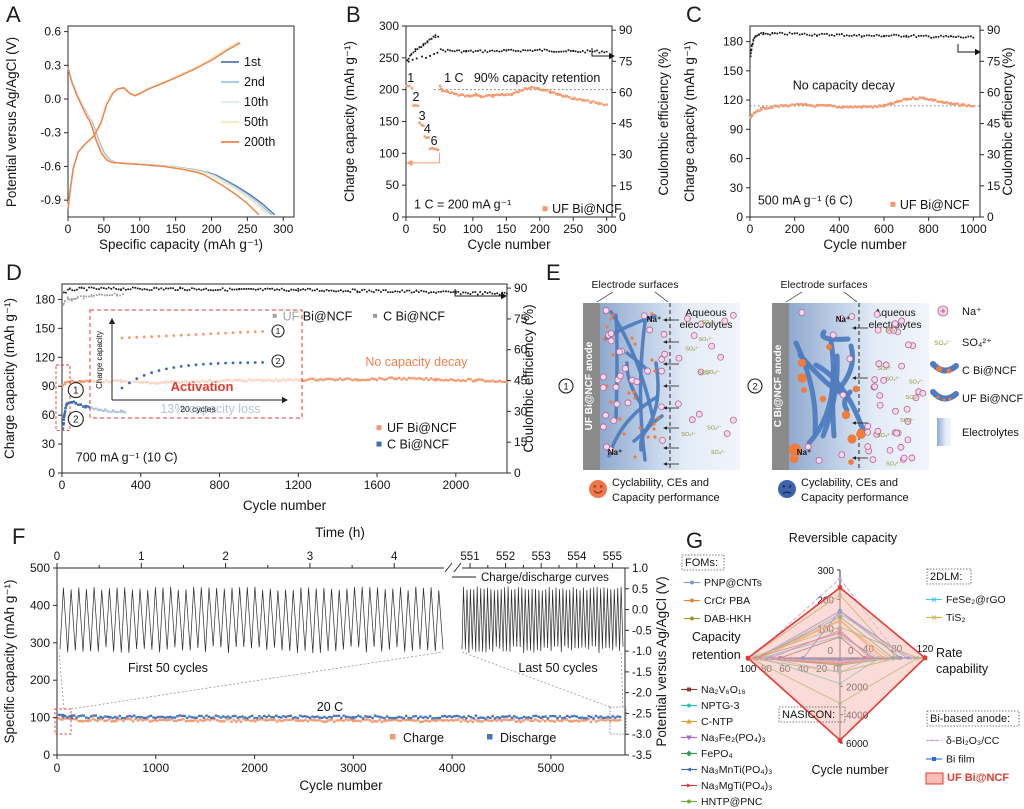 The image size is (1024, 809). I want to click on svg-text: 20 cycles, so click(197, 409).